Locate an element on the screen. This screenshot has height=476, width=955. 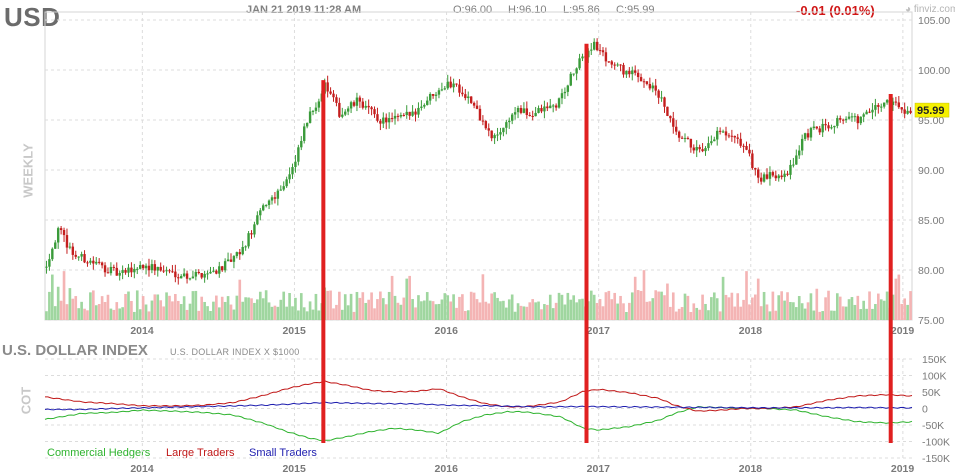
price-tick-label: 85.00 is located at coordinates (931, 221).